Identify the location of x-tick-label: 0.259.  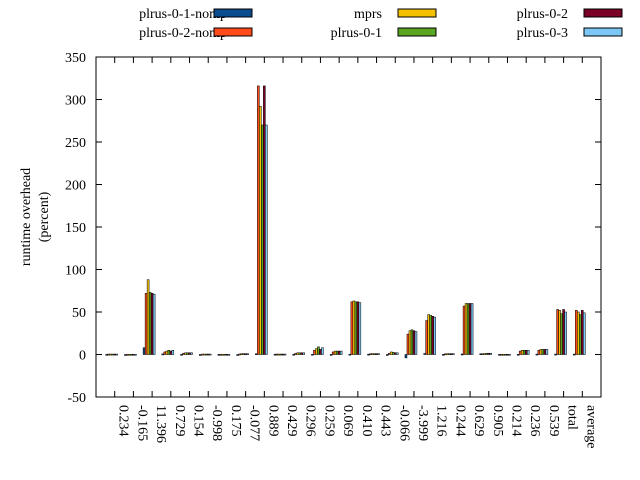
(328, 421).